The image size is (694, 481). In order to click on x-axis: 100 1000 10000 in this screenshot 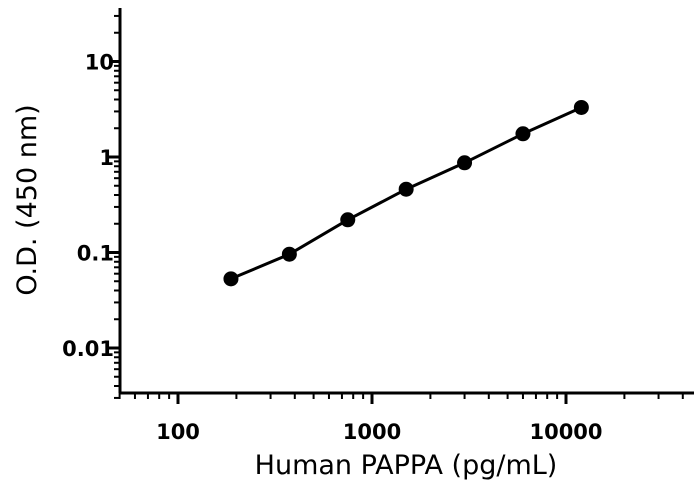, I will do `click(406, 417)`.